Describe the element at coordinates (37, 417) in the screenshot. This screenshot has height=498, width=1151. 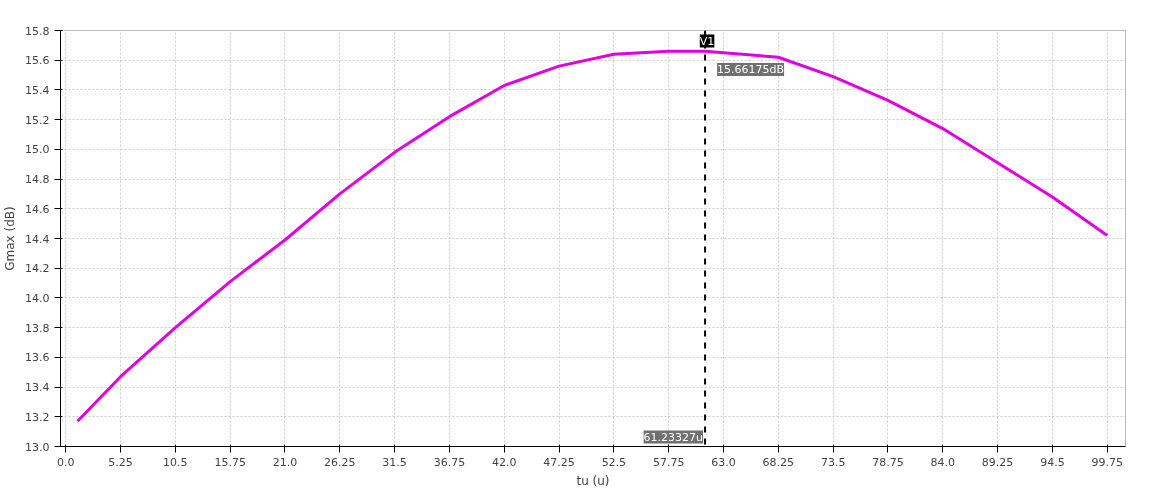
I see `y-tick-label: 13.2` at that location.